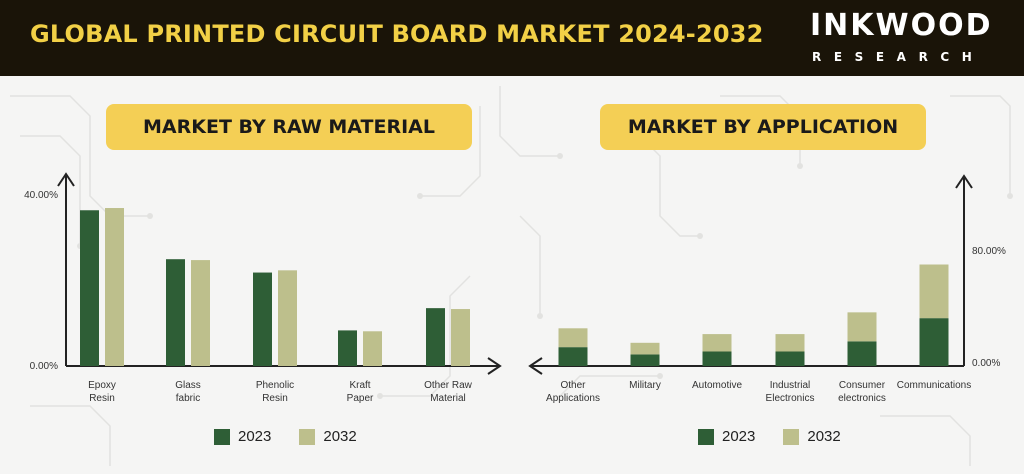  I want to click on category-label: Other Raw Material, so click(448, 392).